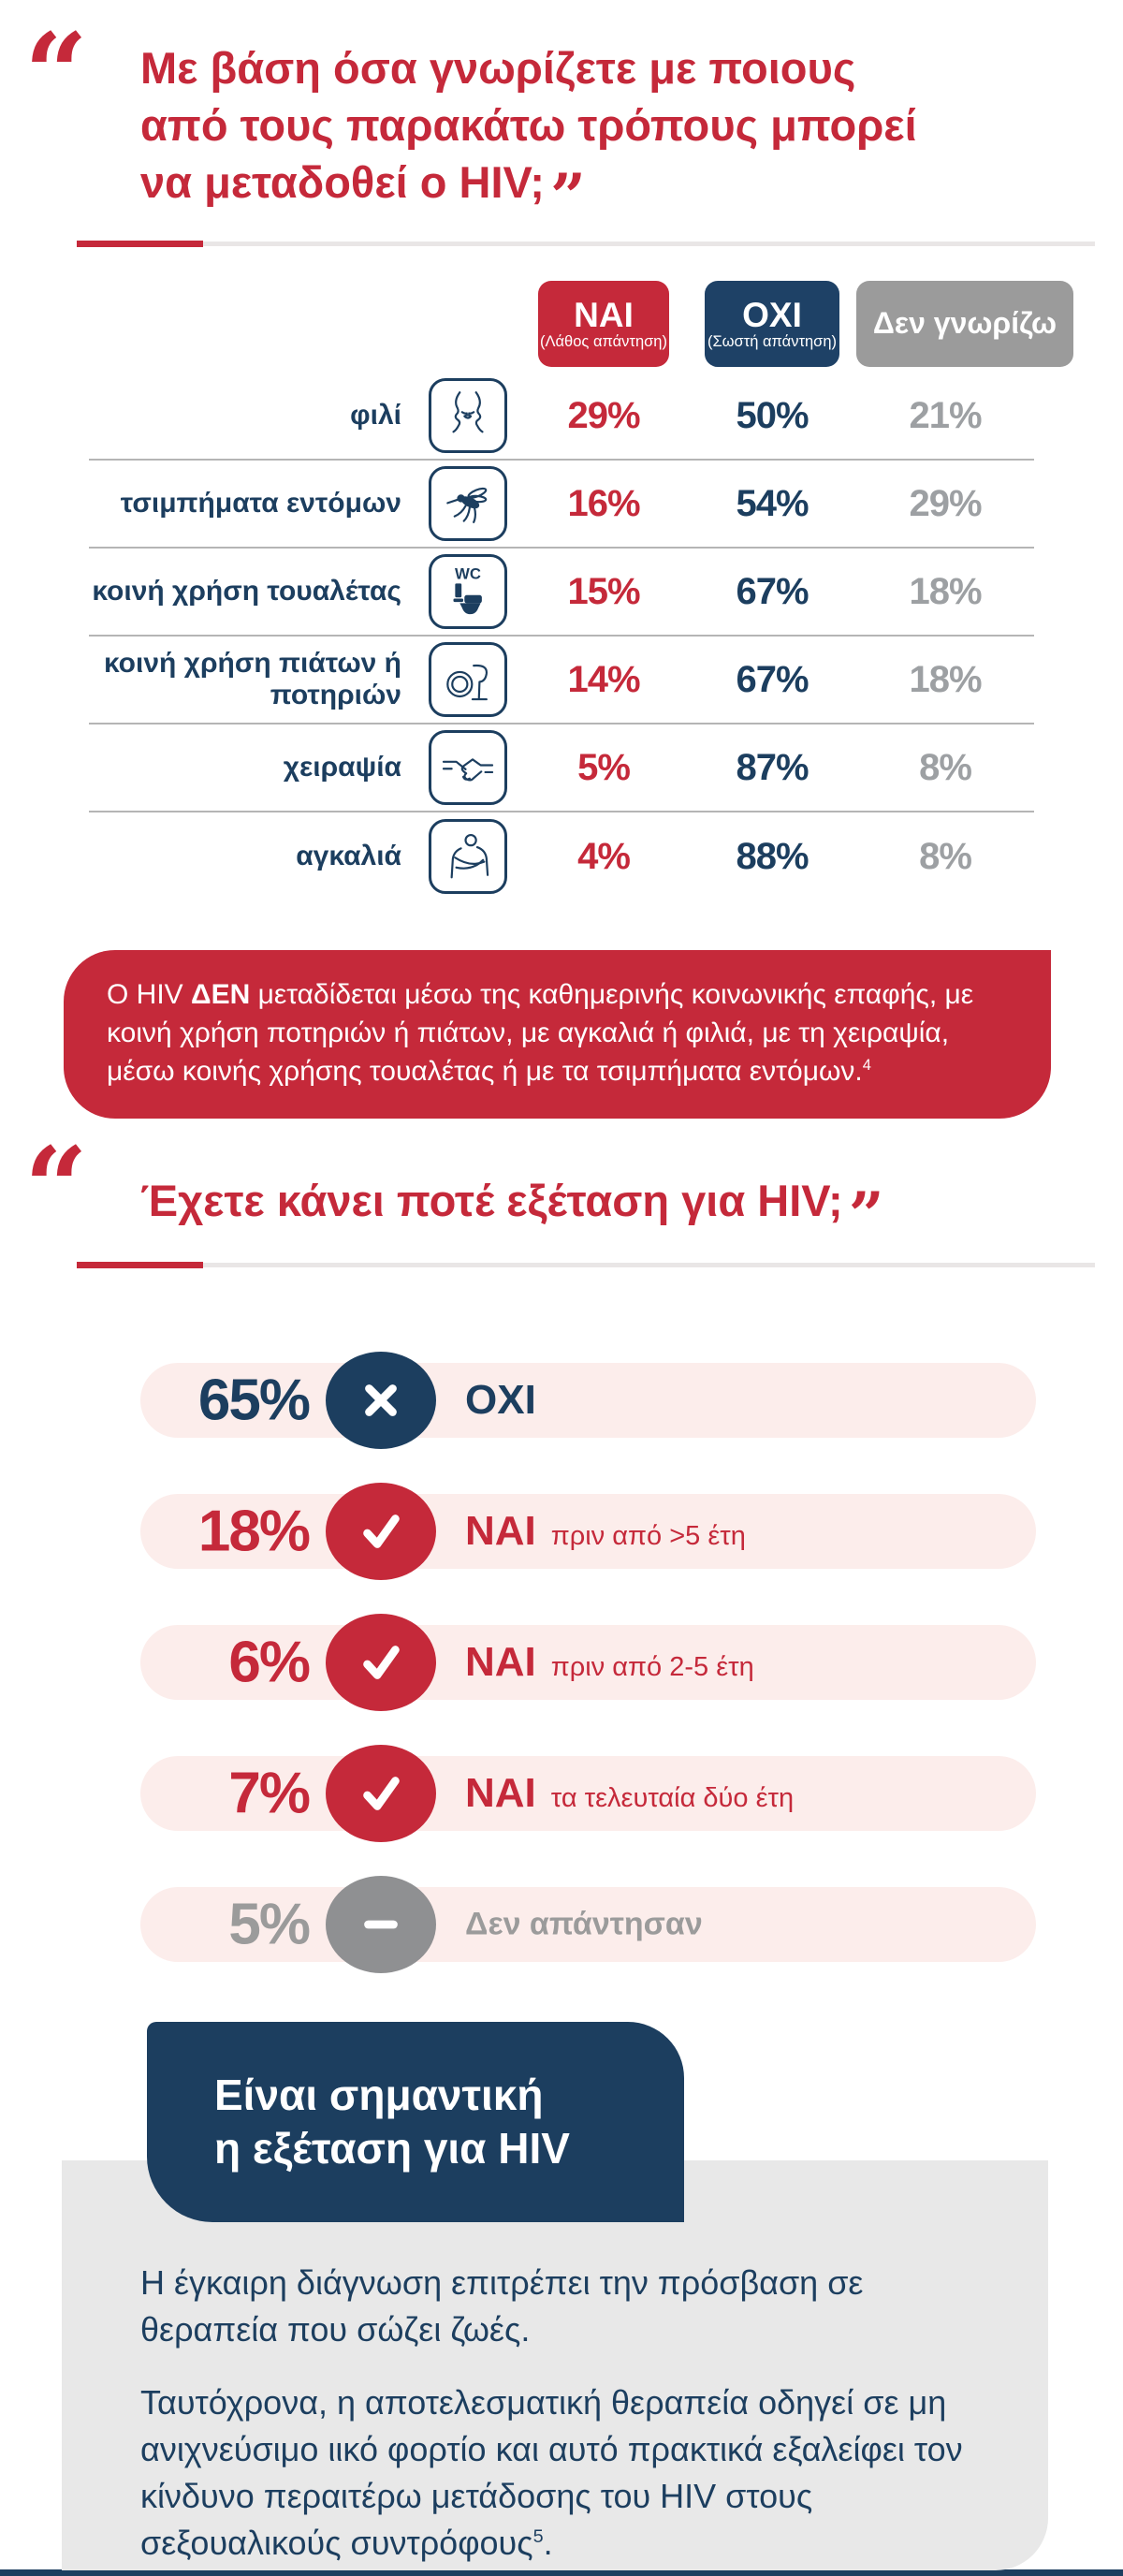 The height and width of the screenshot is (2576, 1123). What do you see at coordinates (269, 1924) in the screenshot?
I see `answer-pct: 5%` at bounding box center [269, 1924].